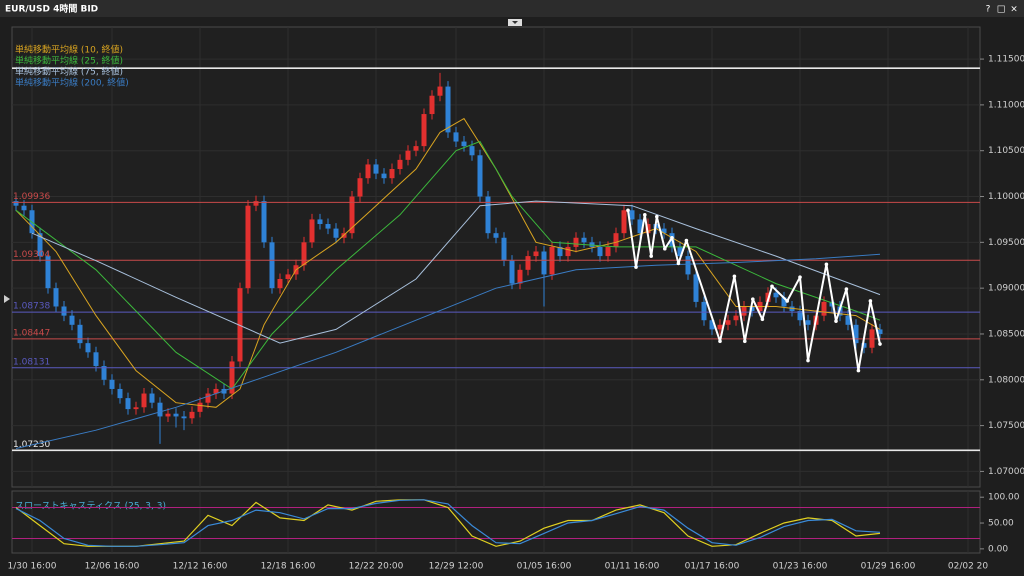 The width and height of the screenshot is (1024, 576). Describe the element at coordinates (1006, 472) in the screenshot. I see `y-tick-label: 1.07000` at that location.